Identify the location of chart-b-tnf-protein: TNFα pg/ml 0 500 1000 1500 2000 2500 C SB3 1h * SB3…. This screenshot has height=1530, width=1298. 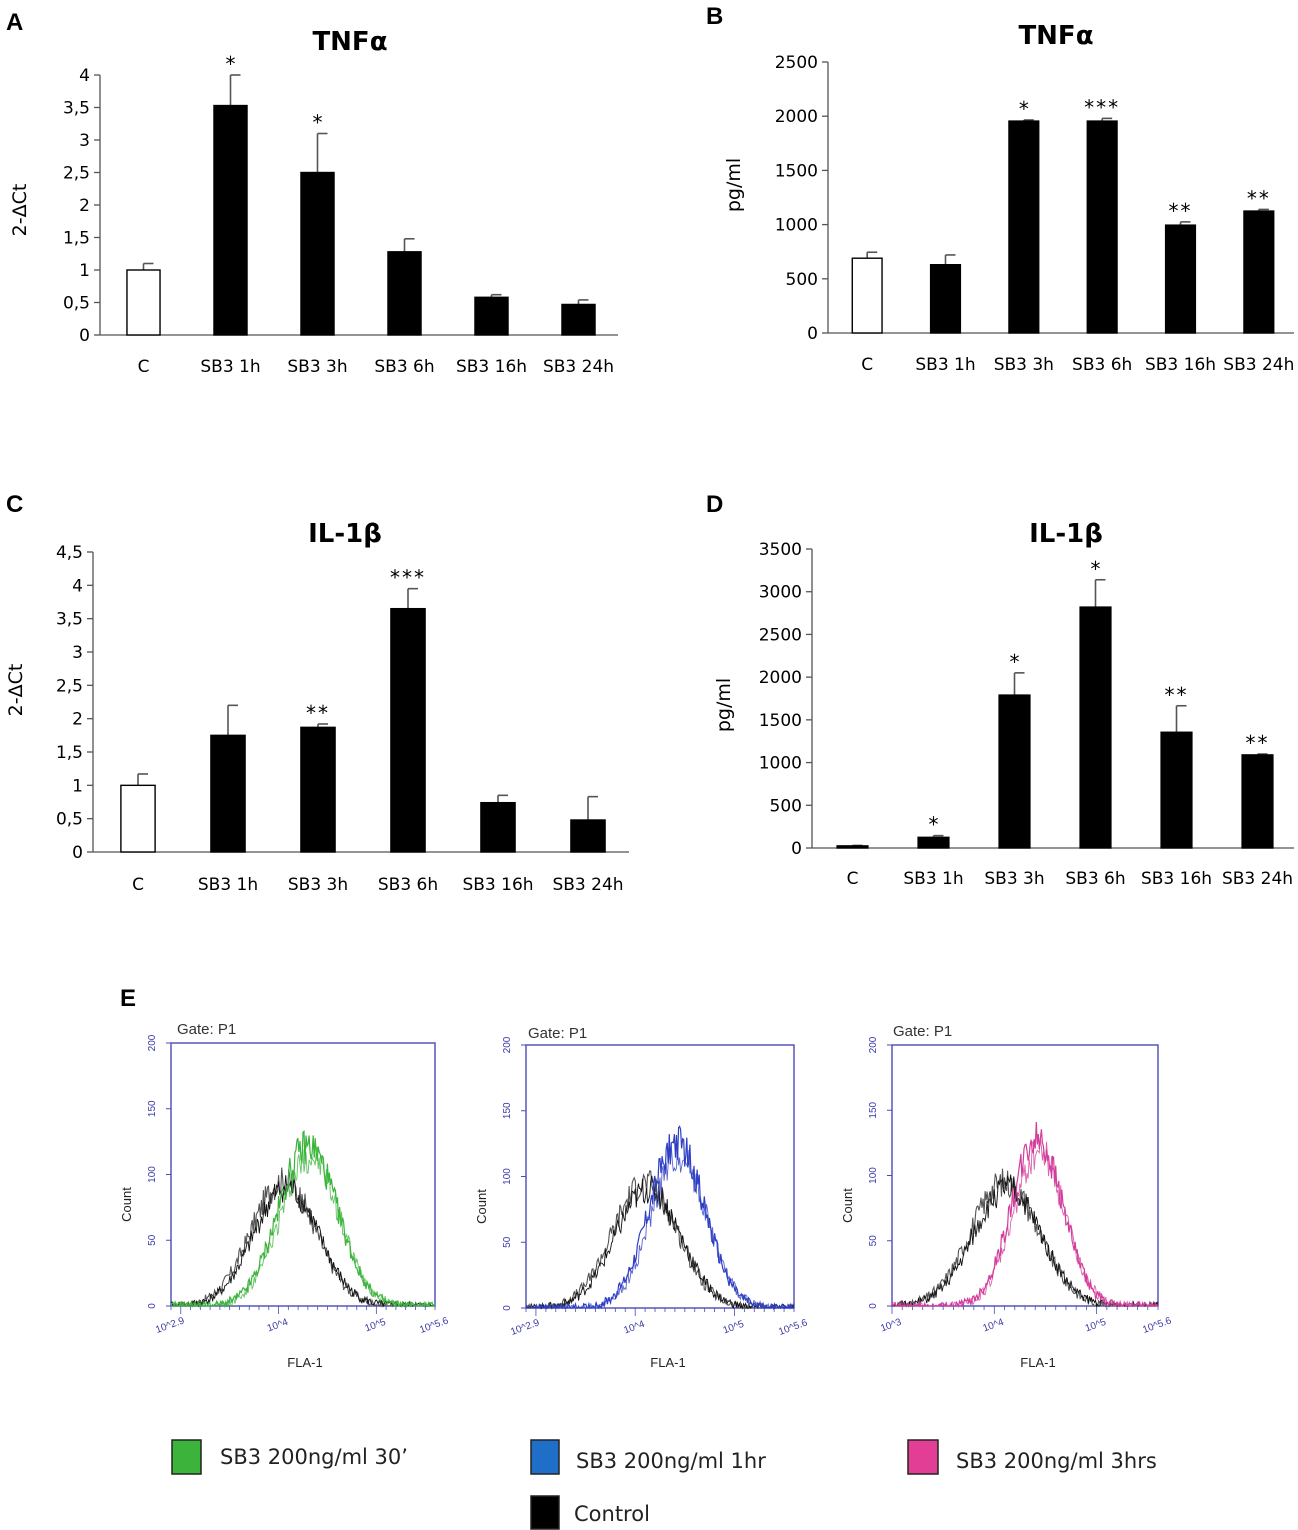
(1008, 198).